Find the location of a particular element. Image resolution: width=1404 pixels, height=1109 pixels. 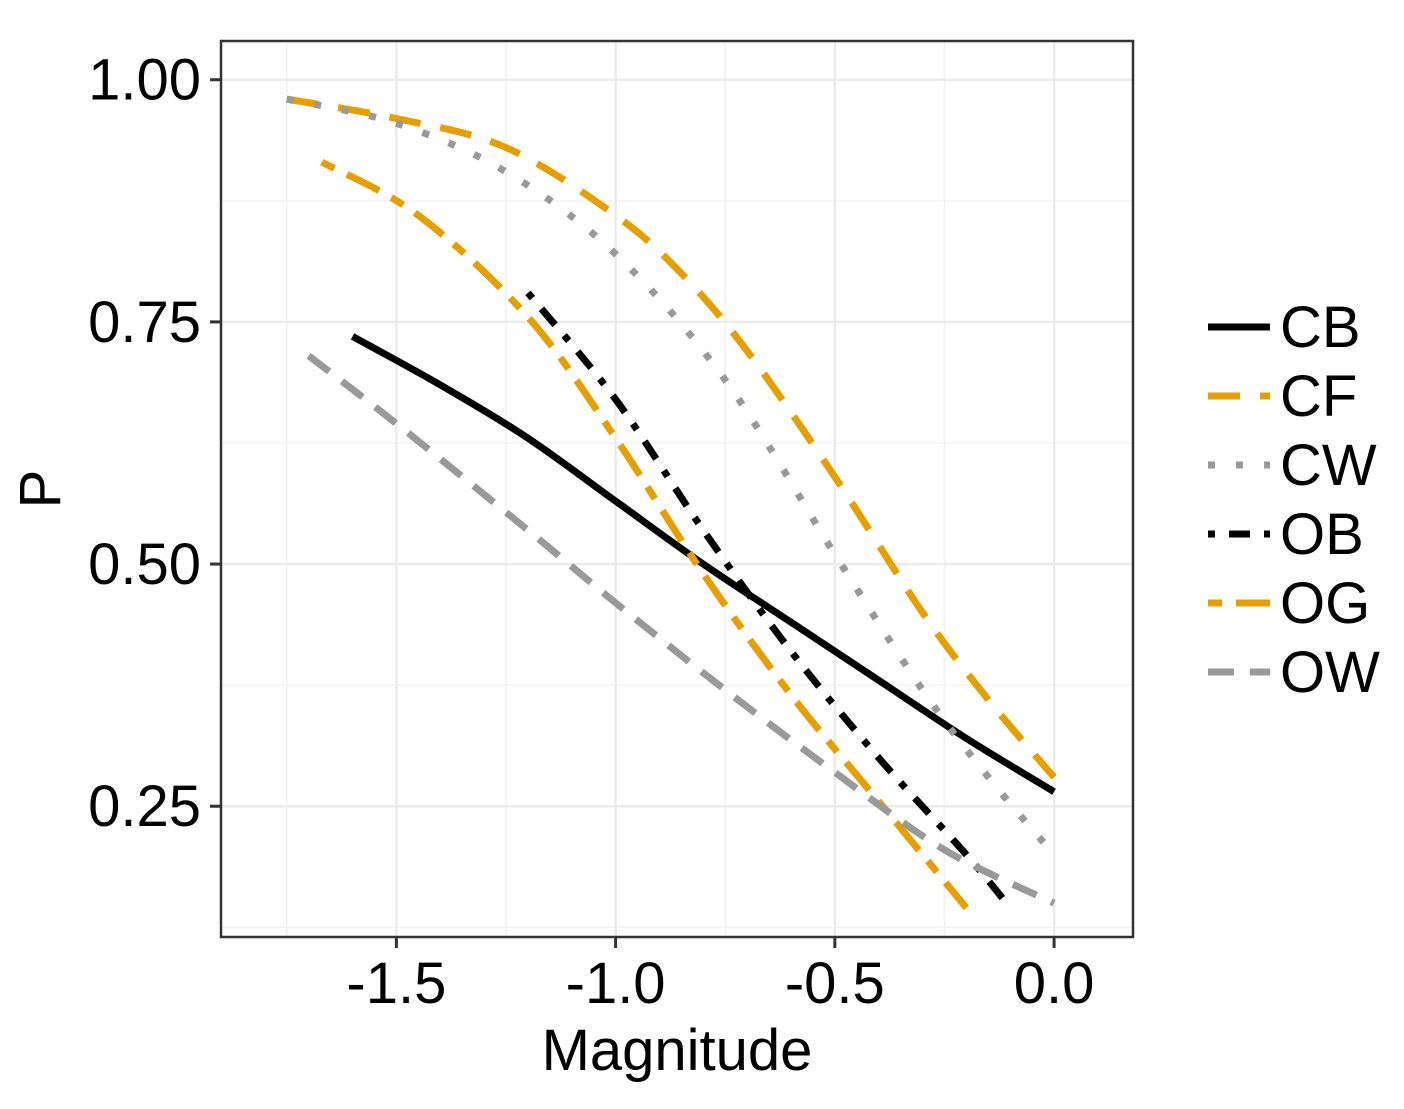

x-tick-label: -0.5 is located at coordinates (835, 983).